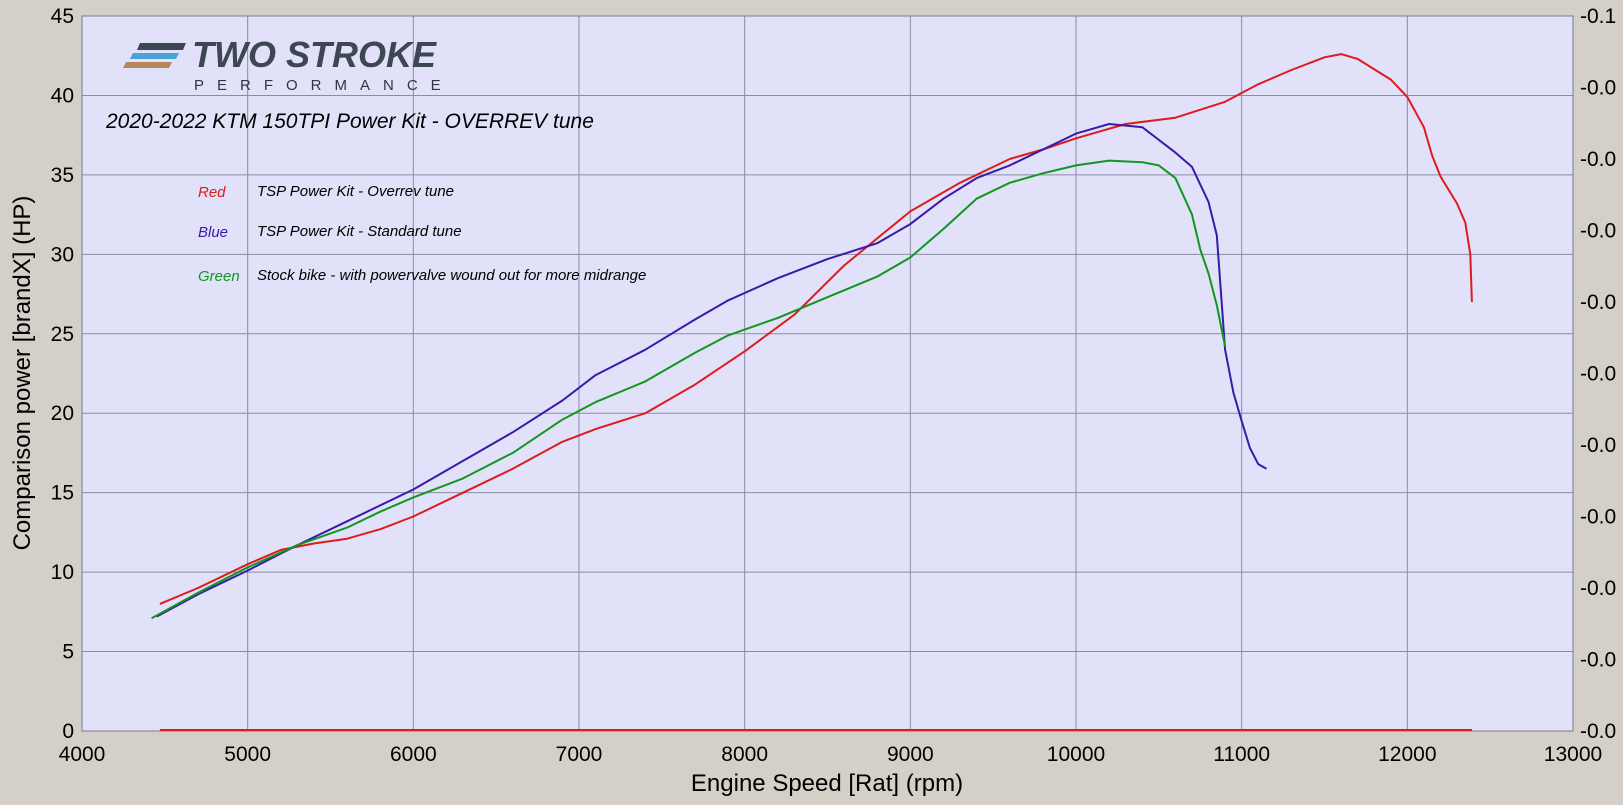  Describe the element at coordinates (68, 731) in the screenshot. I see `y-tick-label: 0` at that location.